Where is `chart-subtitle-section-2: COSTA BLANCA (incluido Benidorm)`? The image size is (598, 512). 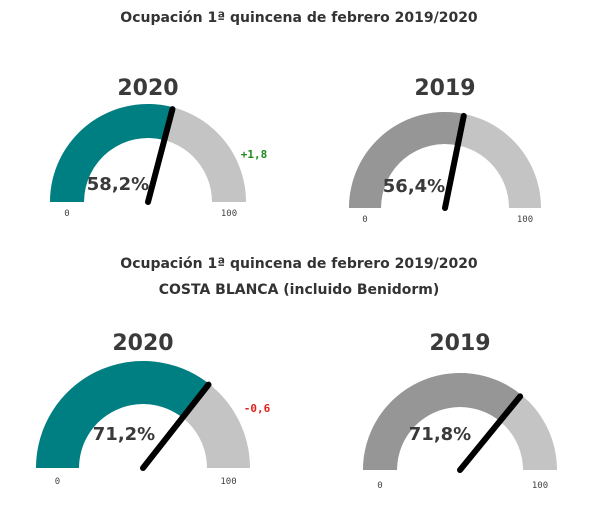
chart-subtitle-section-2: COSTA BLANCA (incluido Benidorm) is located at coordinates (299, 290).